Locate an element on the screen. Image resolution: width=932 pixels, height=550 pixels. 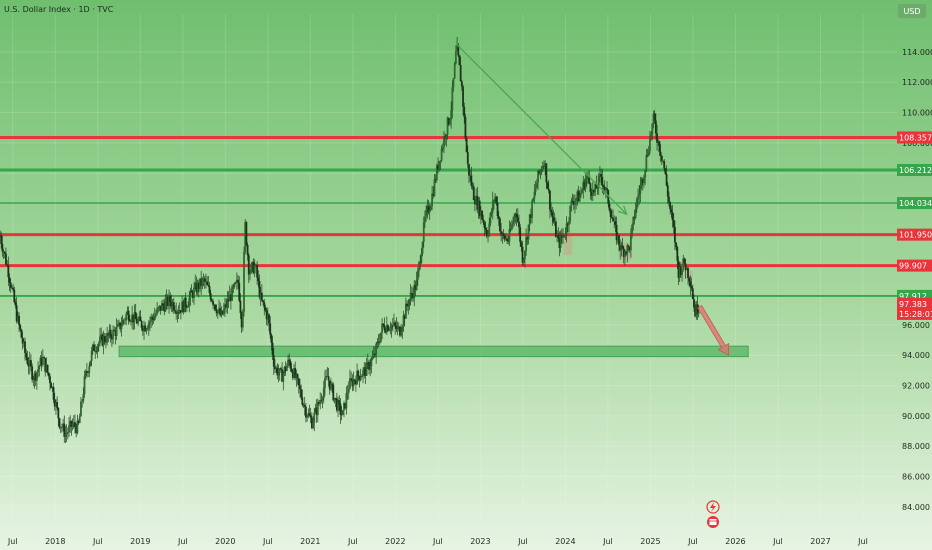
calendar-icon is located at coordinates (713, 522).